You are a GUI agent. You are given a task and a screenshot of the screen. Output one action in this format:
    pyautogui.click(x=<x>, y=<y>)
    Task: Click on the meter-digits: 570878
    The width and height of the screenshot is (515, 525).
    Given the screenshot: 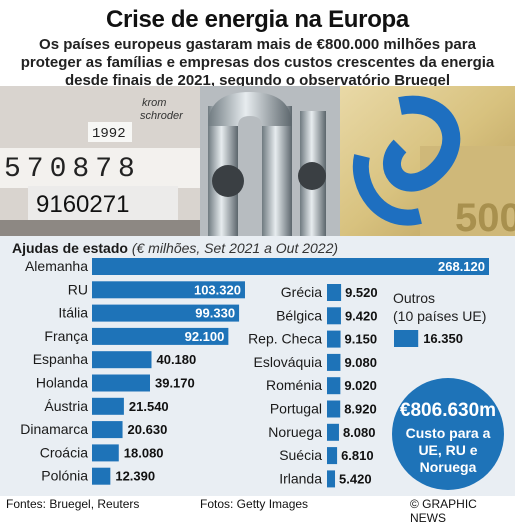 What is the action you would take?
    pyautogui.click(x=72, y=169)
    